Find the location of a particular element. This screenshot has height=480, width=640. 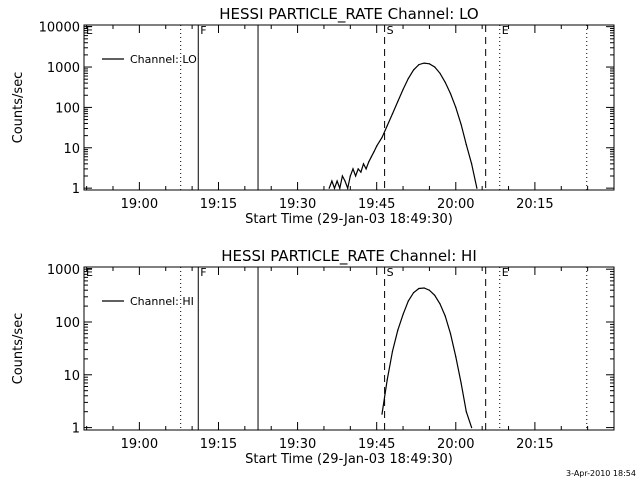

legend-entry: Channel: HI is located at coordinates (162, 301).